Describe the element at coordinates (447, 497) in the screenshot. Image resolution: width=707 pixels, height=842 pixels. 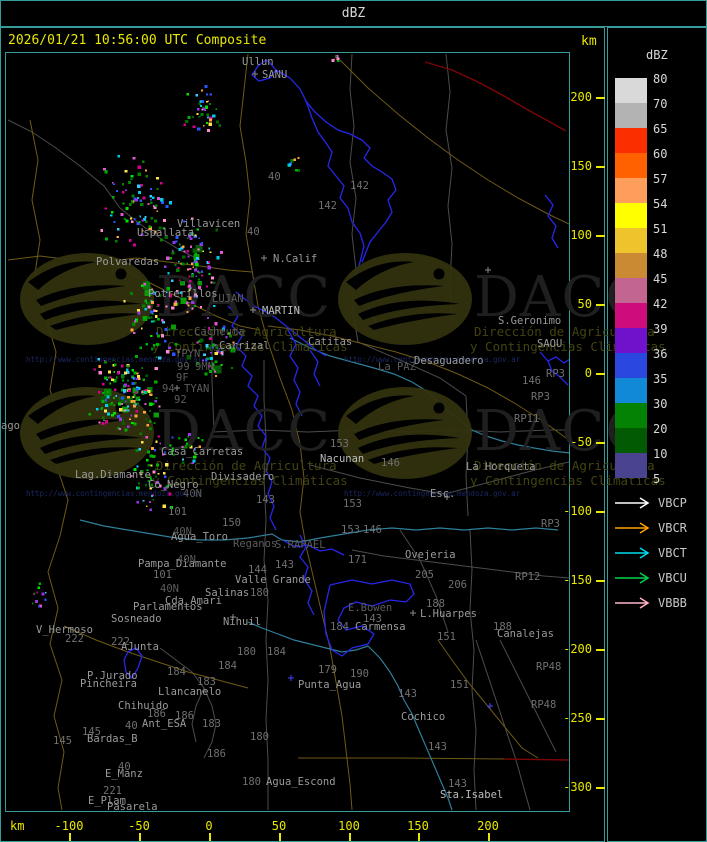
I see `city-plus-marker` at that location.